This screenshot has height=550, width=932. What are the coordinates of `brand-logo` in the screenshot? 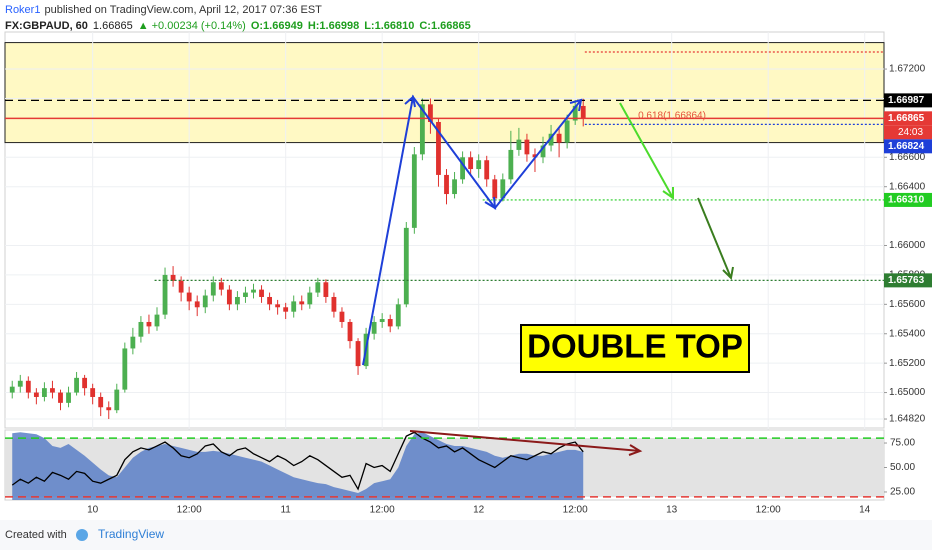 It's located at (82, 535).